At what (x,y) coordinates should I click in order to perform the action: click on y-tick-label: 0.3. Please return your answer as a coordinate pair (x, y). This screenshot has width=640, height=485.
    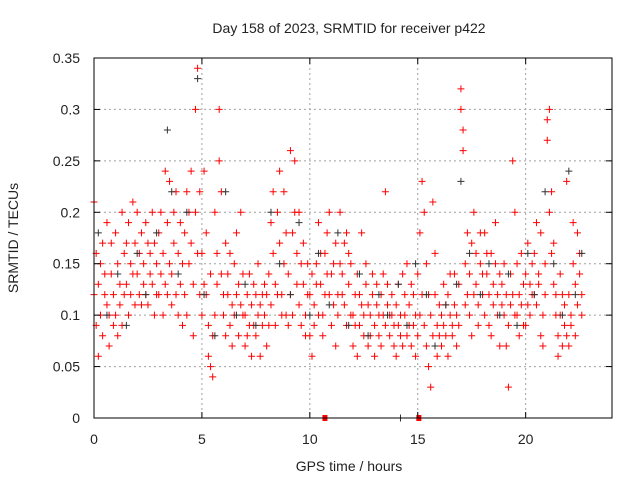
    Looking at the image, I should click on (71, 109).